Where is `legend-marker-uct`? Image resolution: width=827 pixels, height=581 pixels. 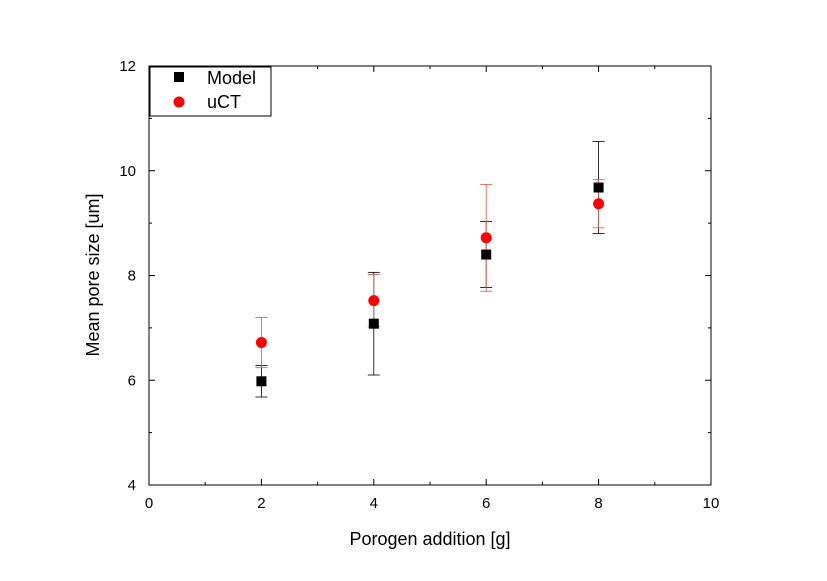
legend-marker-uct is located at coordinates (179, 102).